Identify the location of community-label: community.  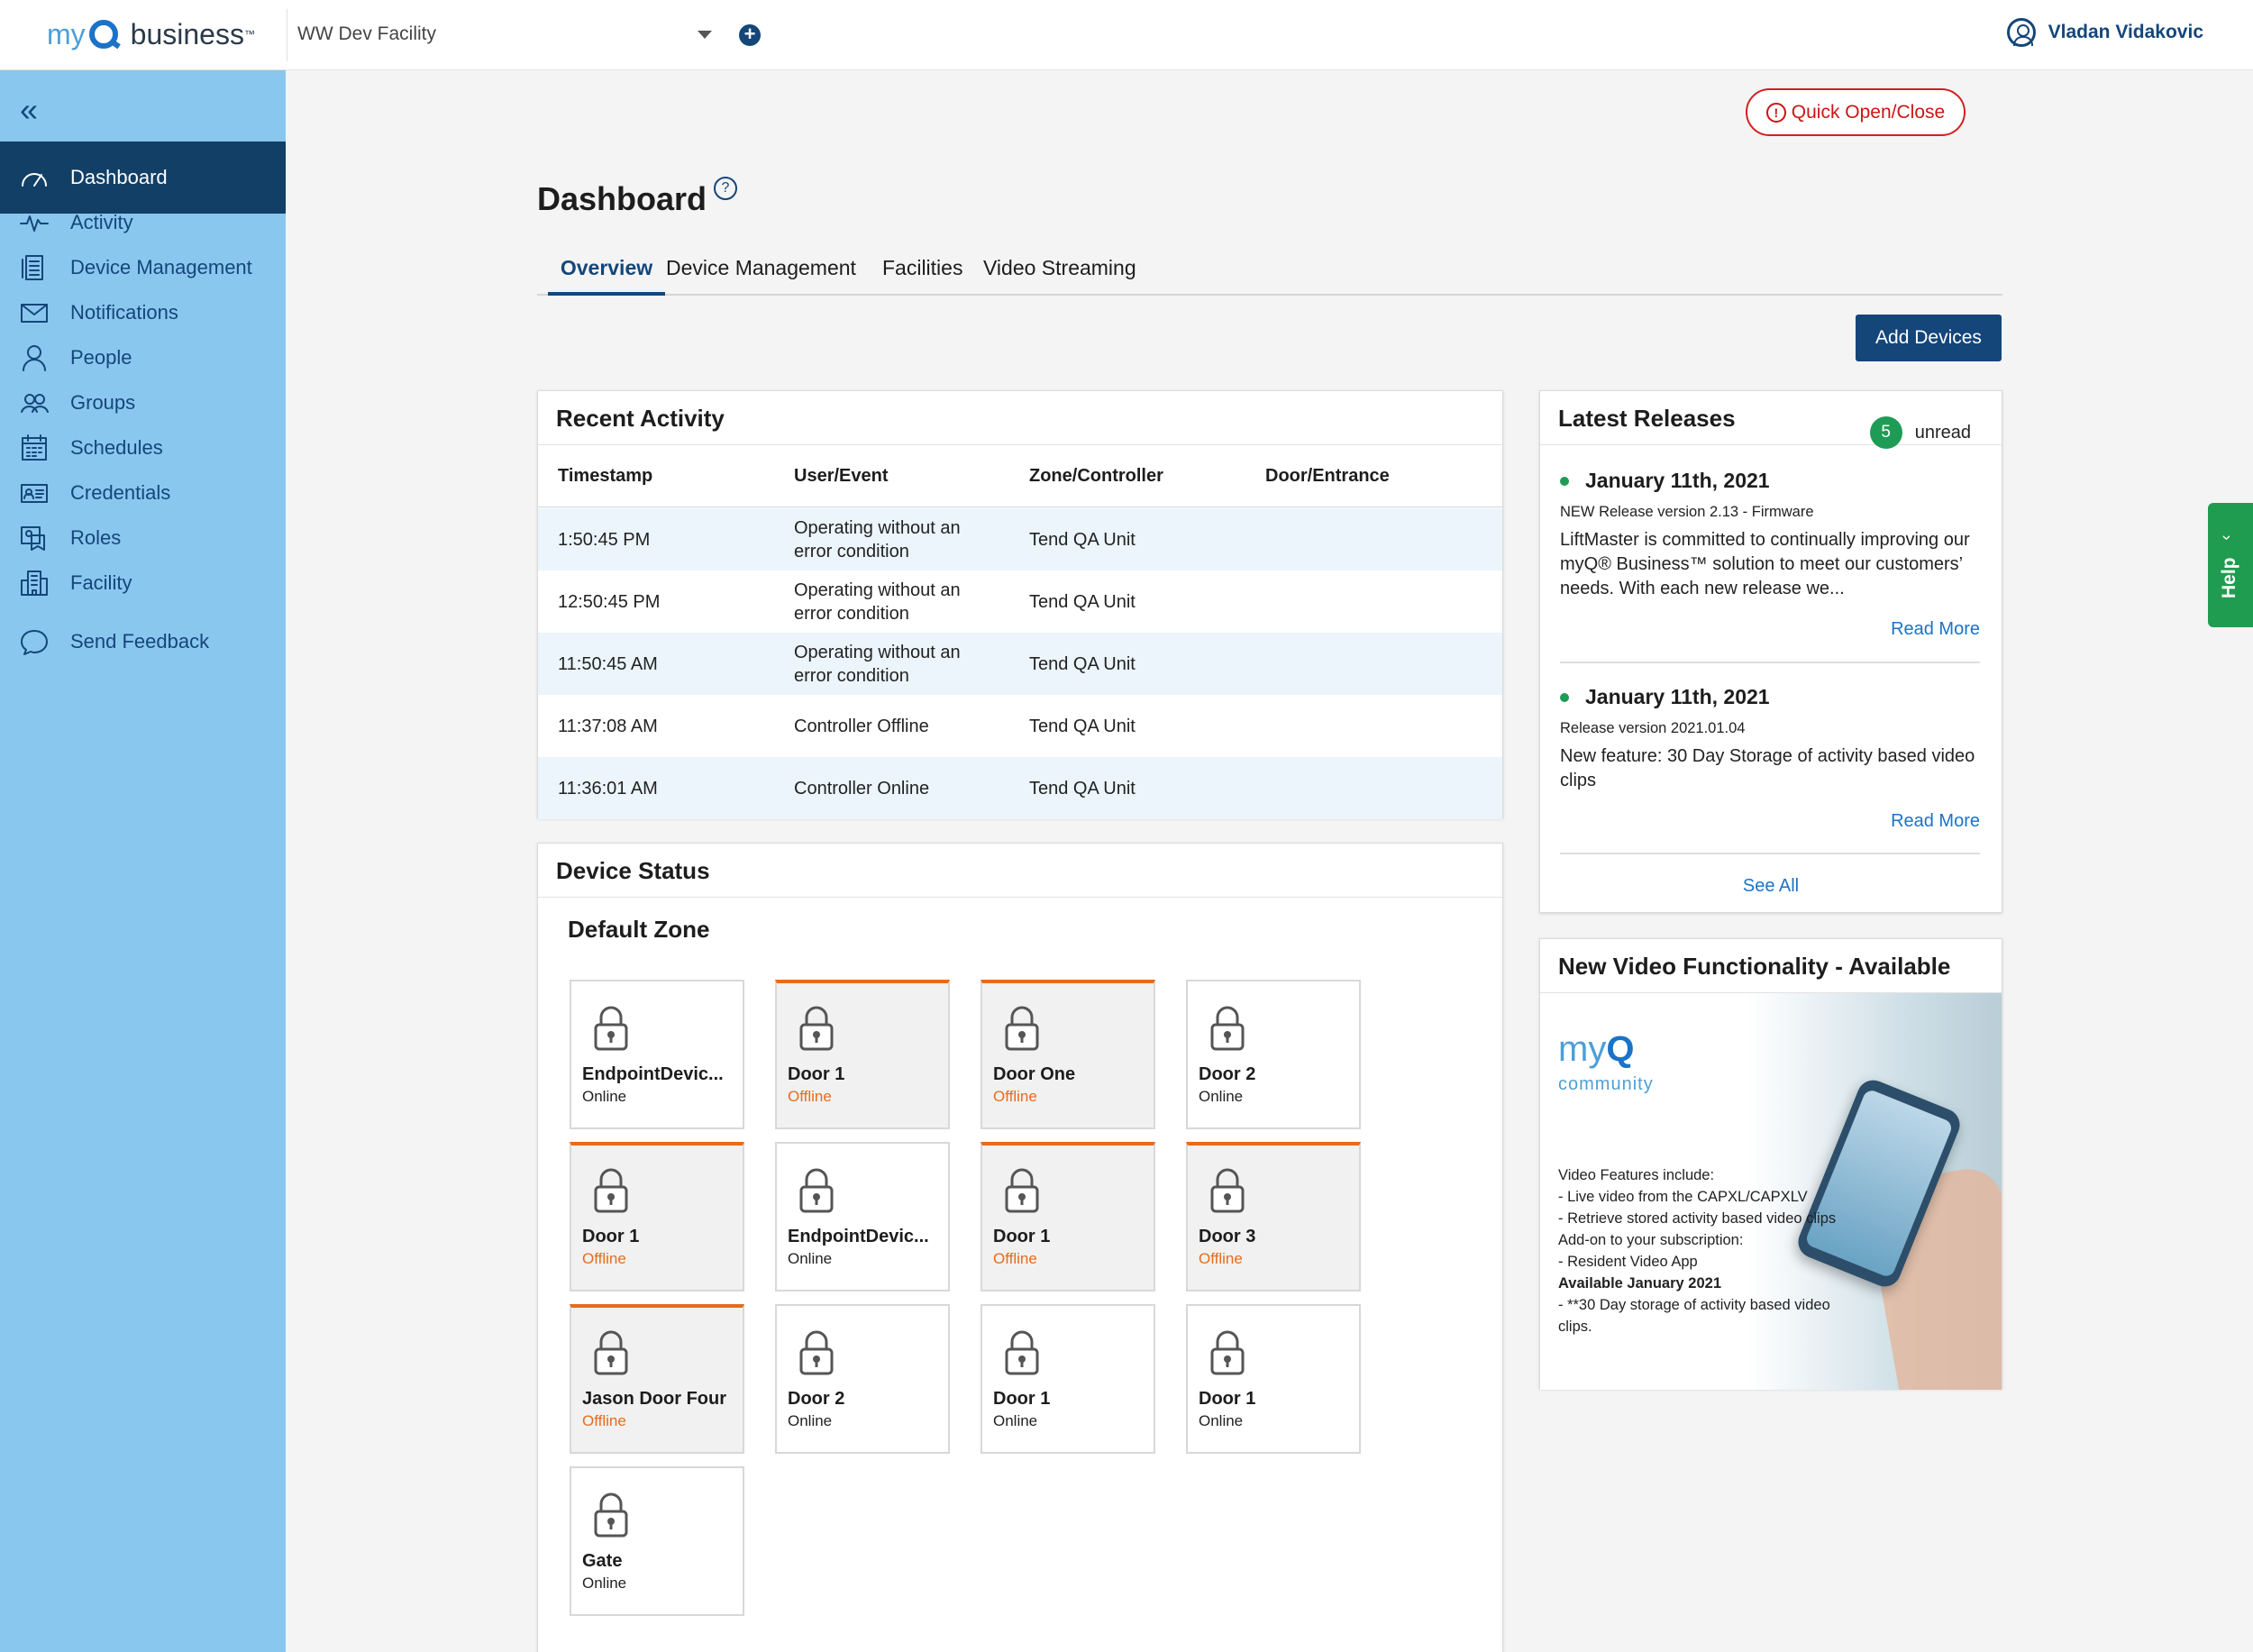
(1606, 1084).